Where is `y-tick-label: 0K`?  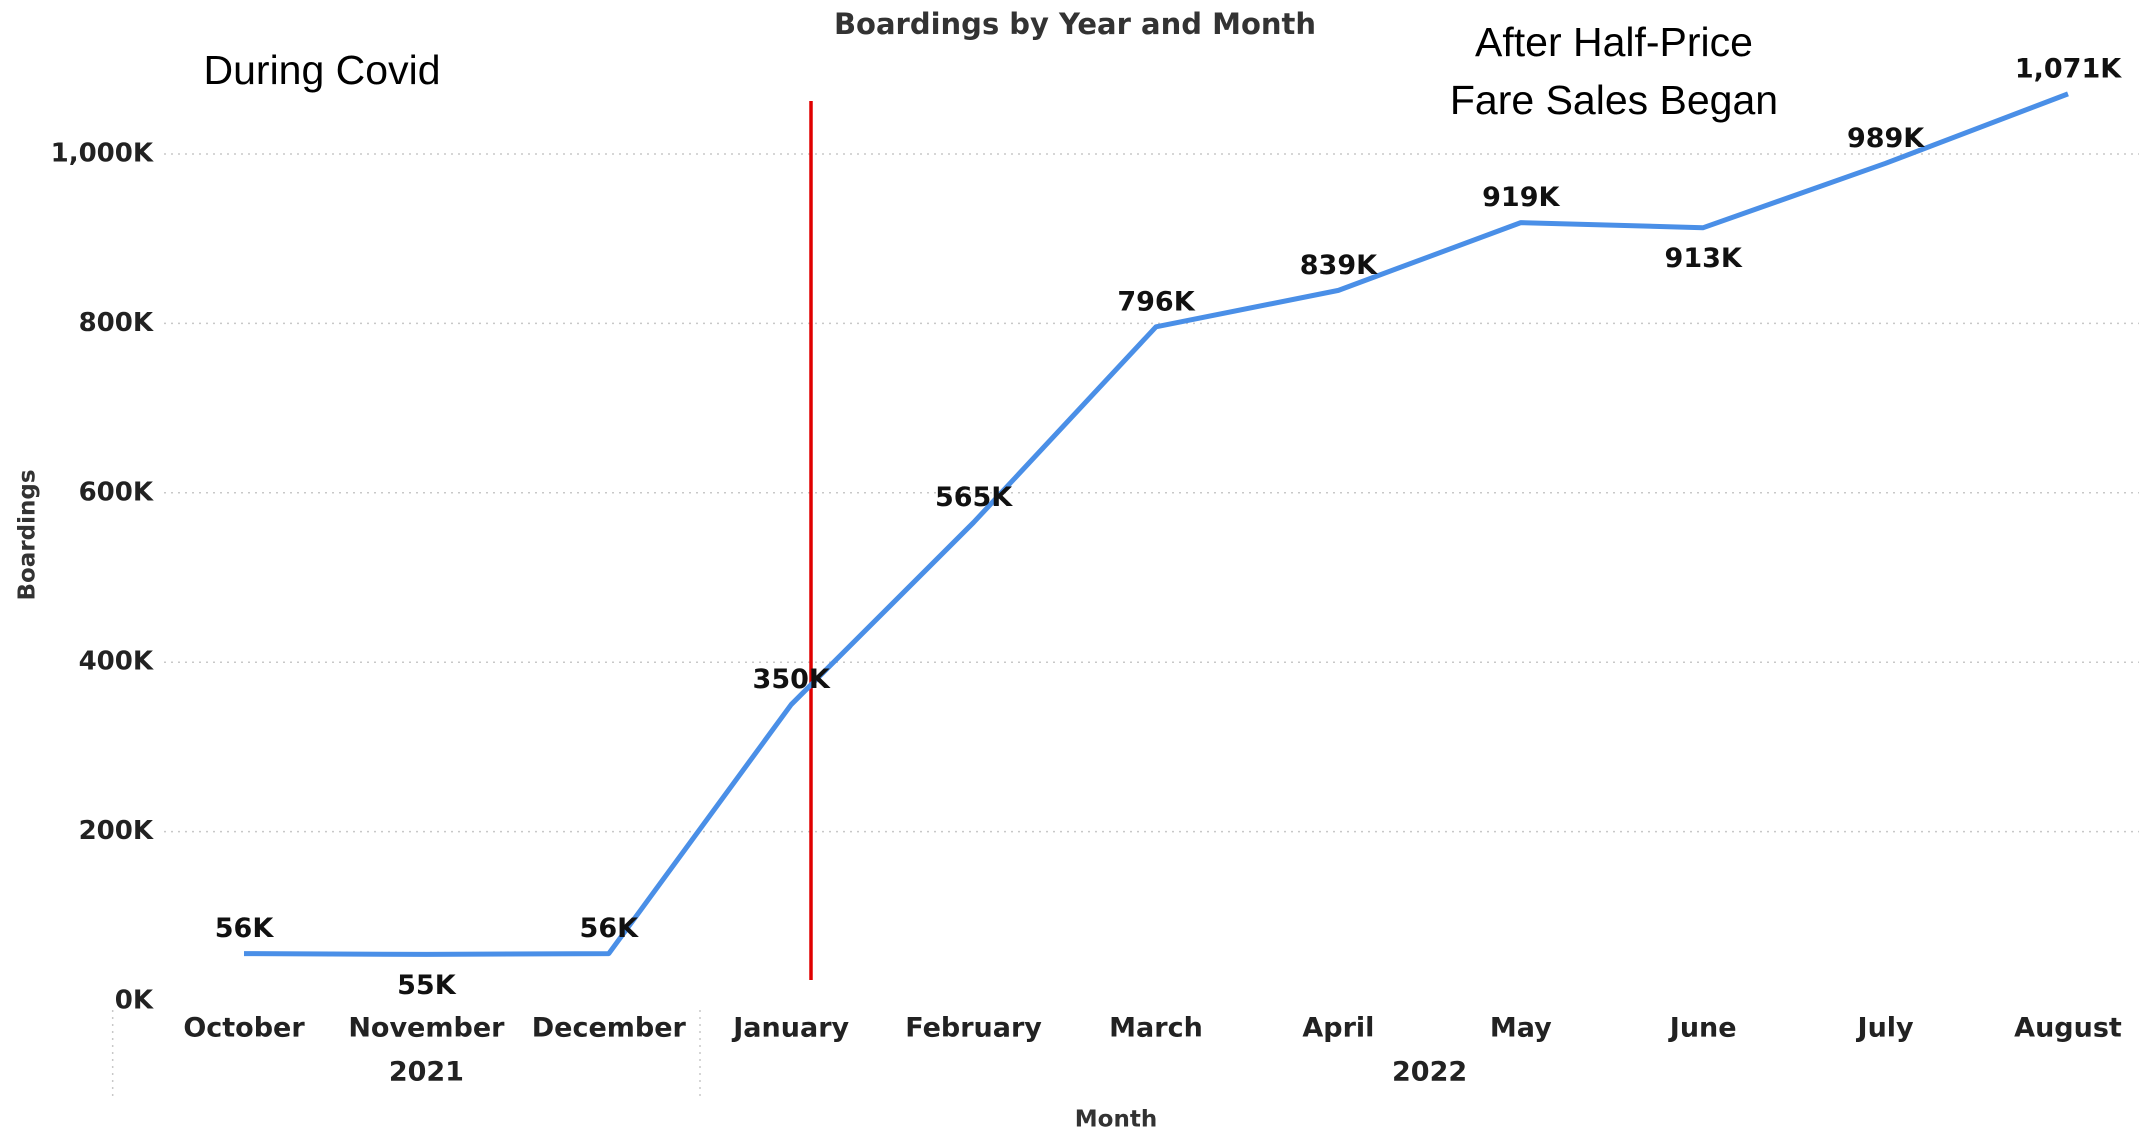 y-tick-label: 0K is located at coordinates (134, 1001).